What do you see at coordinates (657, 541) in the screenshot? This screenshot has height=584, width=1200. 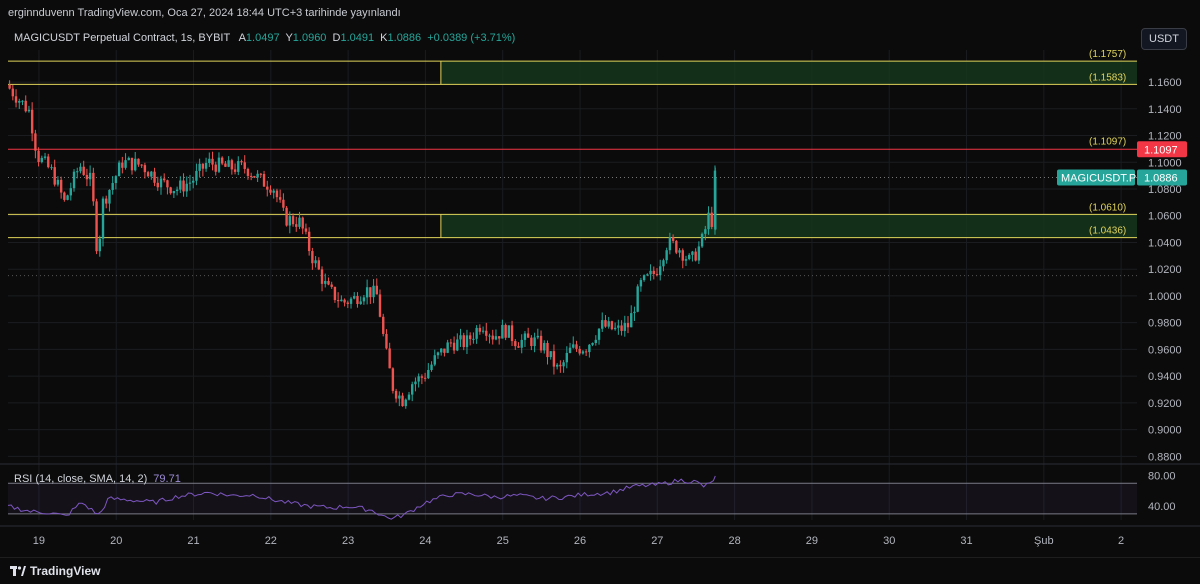 I see `time-tick-label: 27` at bounding box center [657, 541].